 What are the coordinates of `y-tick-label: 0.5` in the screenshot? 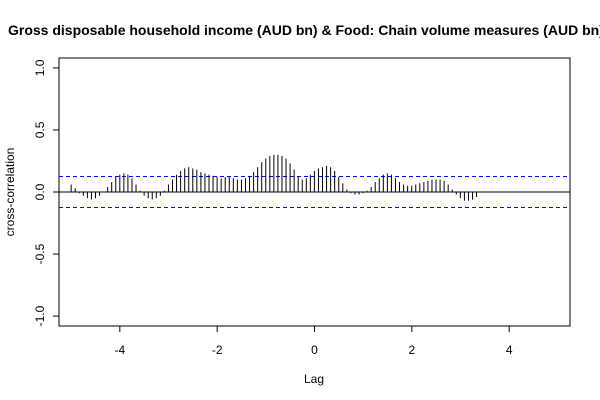 It's located at (40, 129).